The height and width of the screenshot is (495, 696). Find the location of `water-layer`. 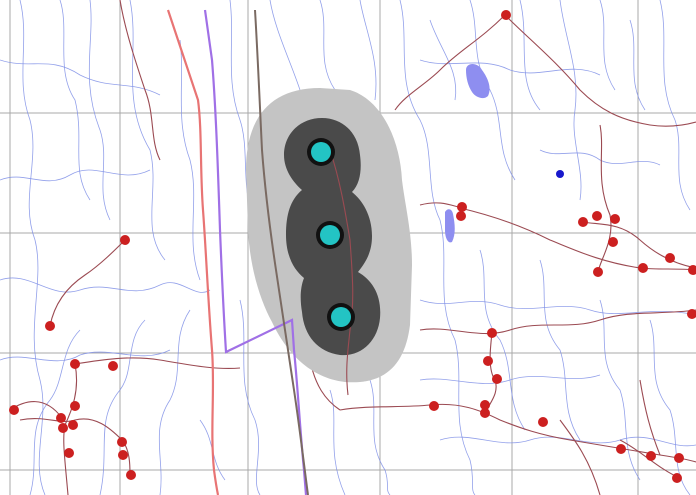

water-layer is located at coordinates (504, 153).